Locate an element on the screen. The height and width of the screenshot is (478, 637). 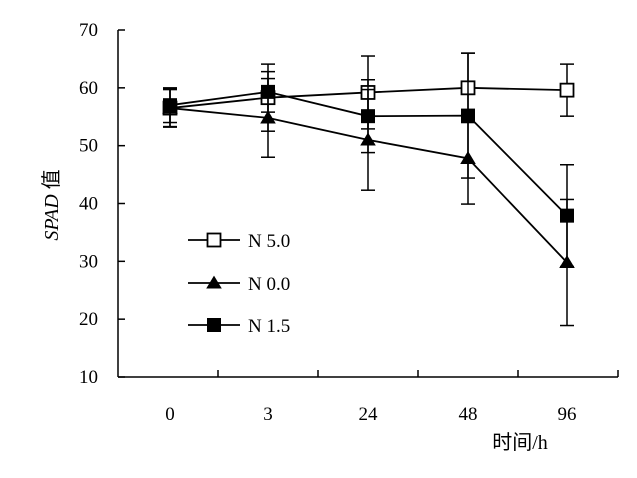
y-tick-label: 10 is located at coordinates (88, 377).